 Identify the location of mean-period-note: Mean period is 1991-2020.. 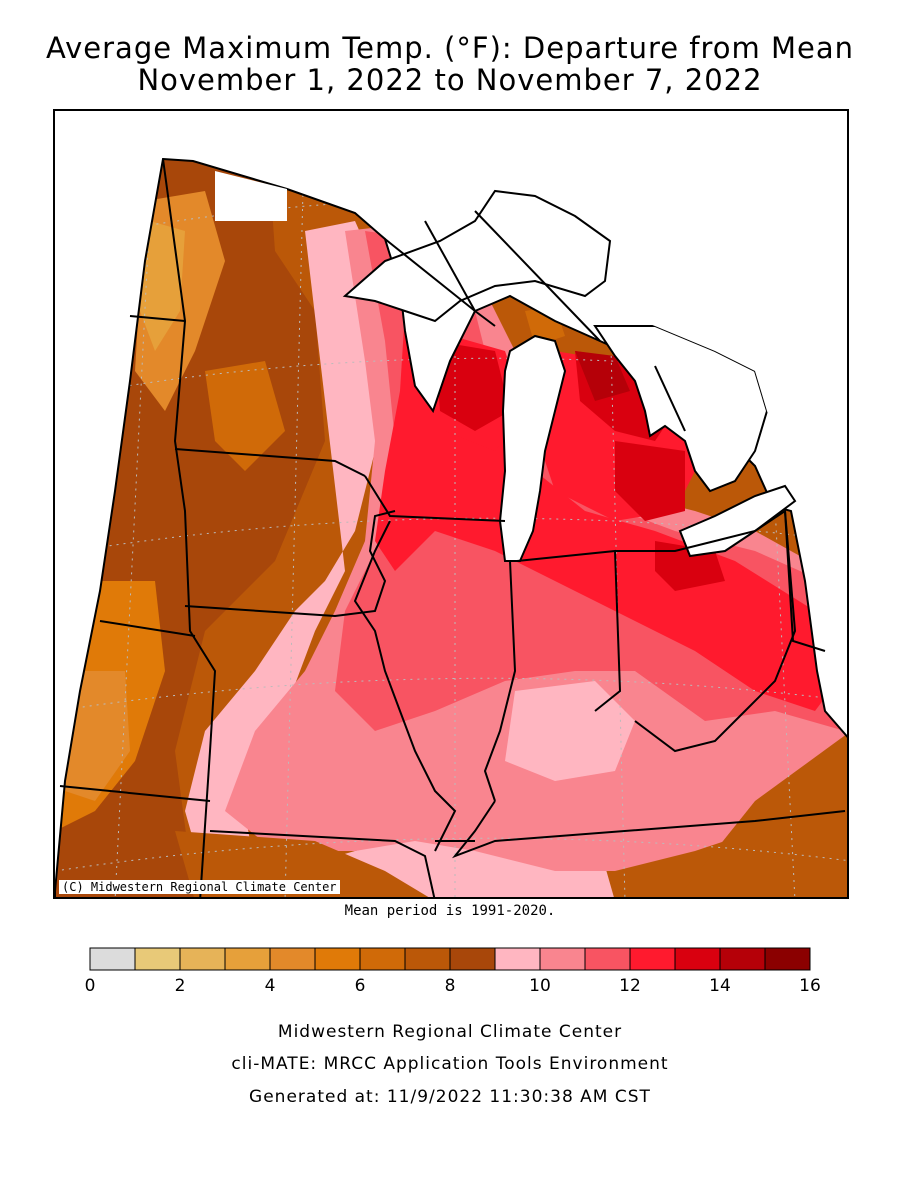
(450, 911).